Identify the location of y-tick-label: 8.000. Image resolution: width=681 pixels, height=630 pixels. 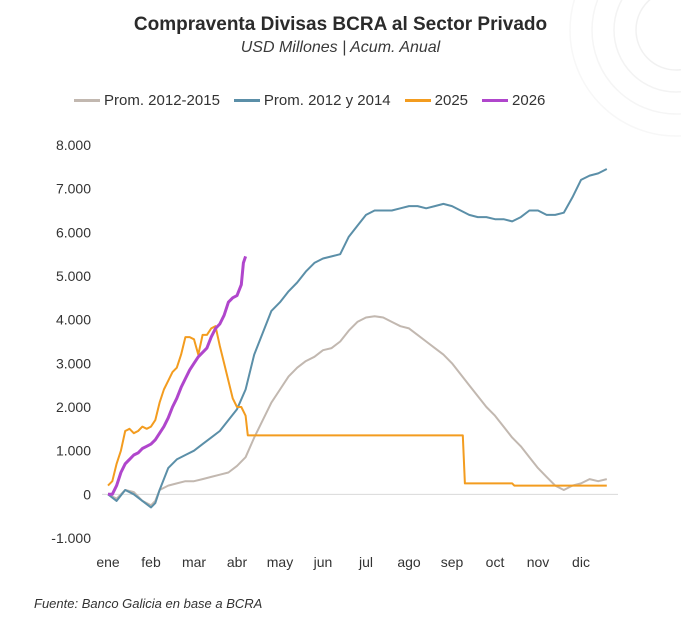
(73, 145).